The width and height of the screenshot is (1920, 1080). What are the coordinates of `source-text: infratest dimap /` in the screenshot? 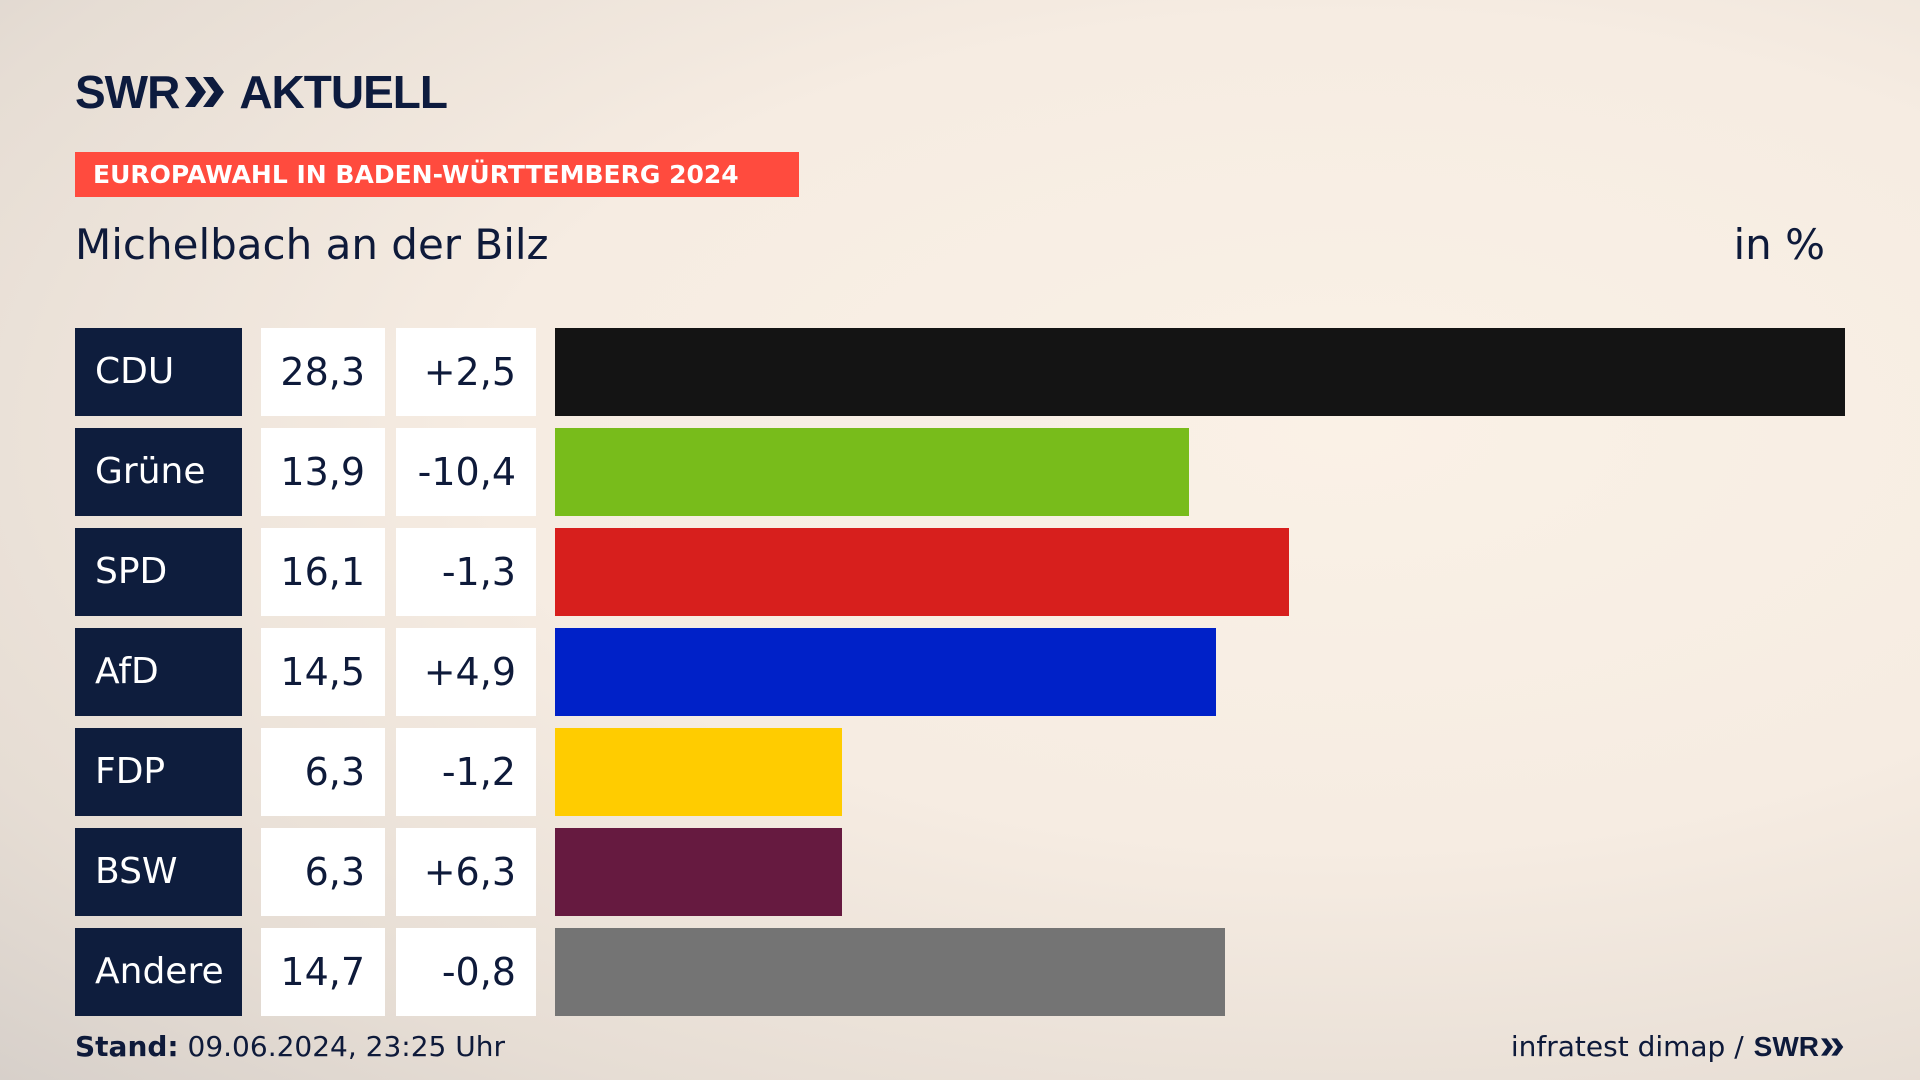 It's located at (1627, 1046).